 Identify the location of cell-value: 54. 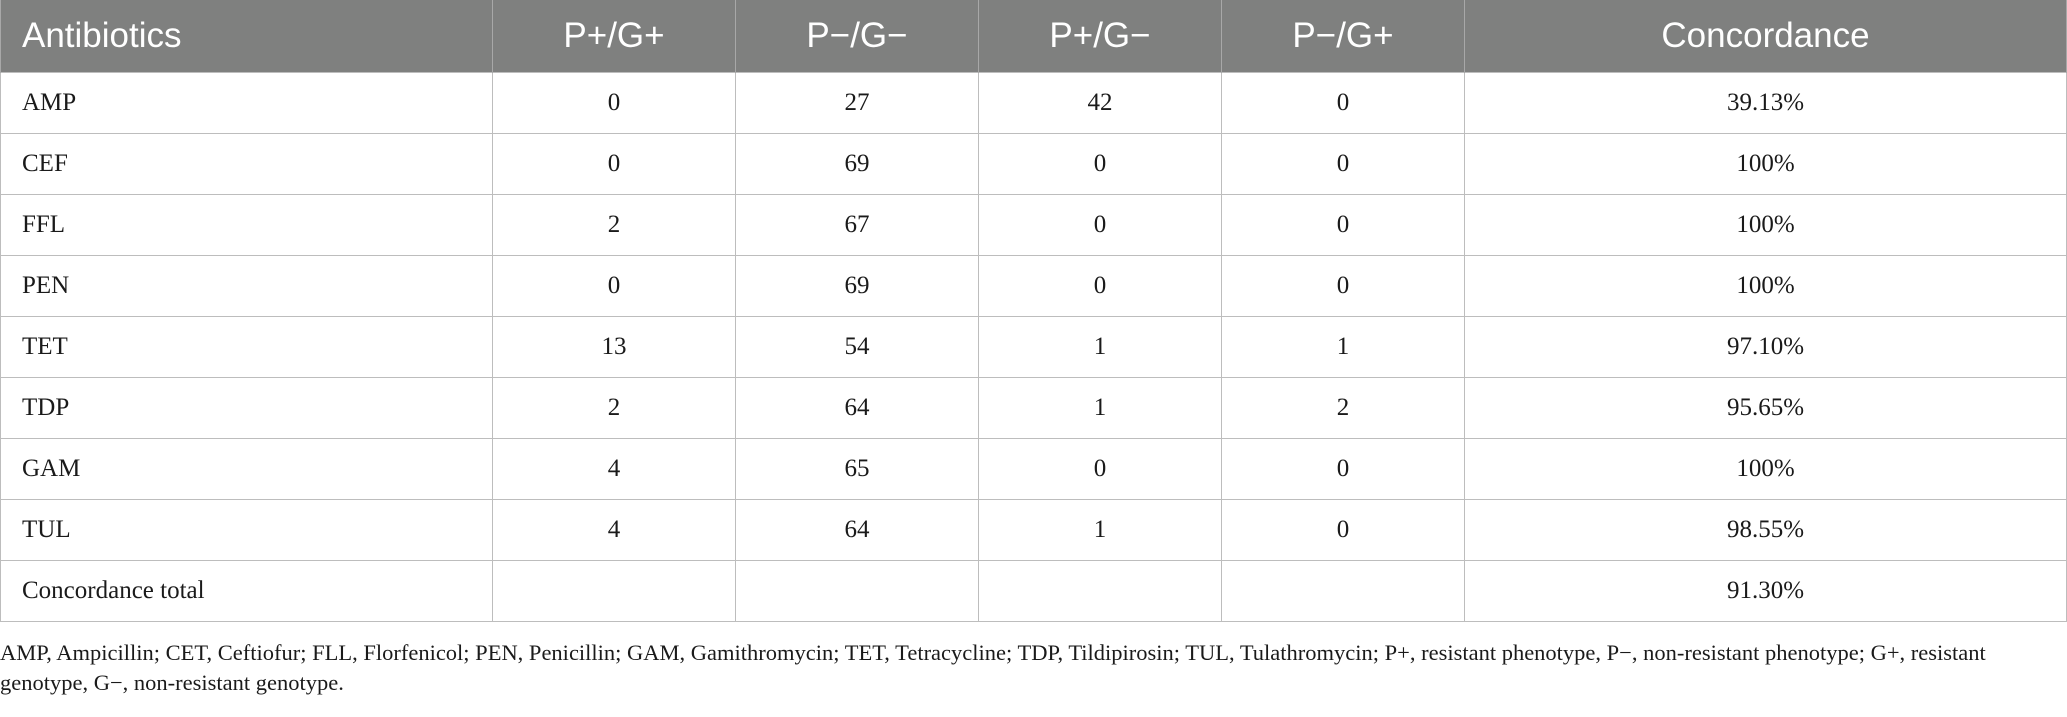
(857, 347).